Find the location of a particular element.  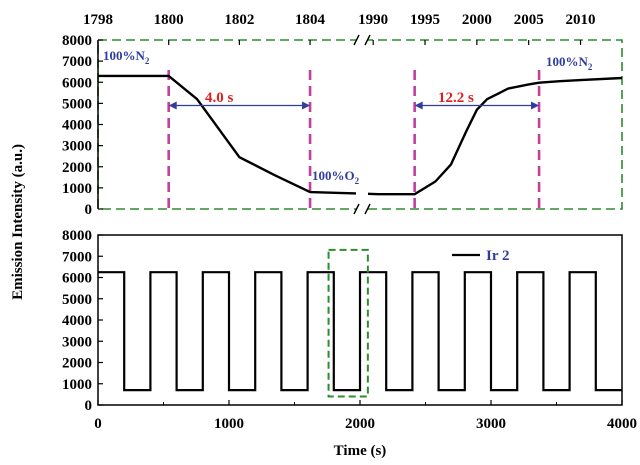

top-y-axis: 0 1000 2000 3000 4000 5000 6000 7000 8000 is located at coordinates (82, 125).